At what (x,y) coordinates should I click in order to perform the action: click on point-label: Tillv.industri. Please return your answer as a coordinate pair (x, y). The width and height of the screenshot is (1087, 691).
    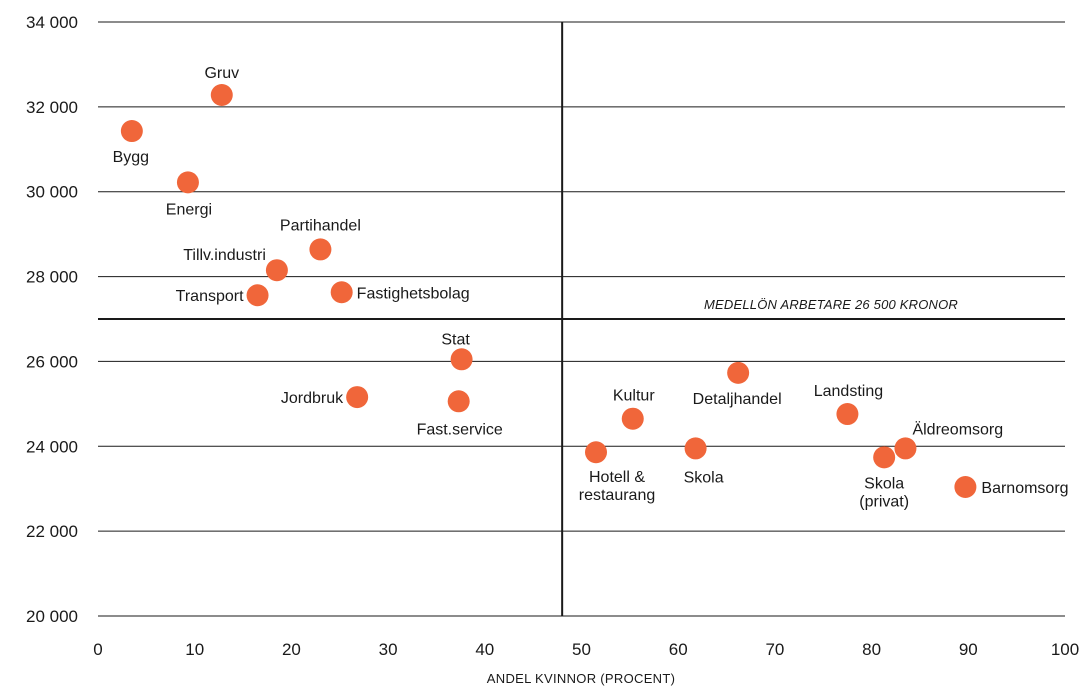
    Looking at the image, I should click on (224, 255).